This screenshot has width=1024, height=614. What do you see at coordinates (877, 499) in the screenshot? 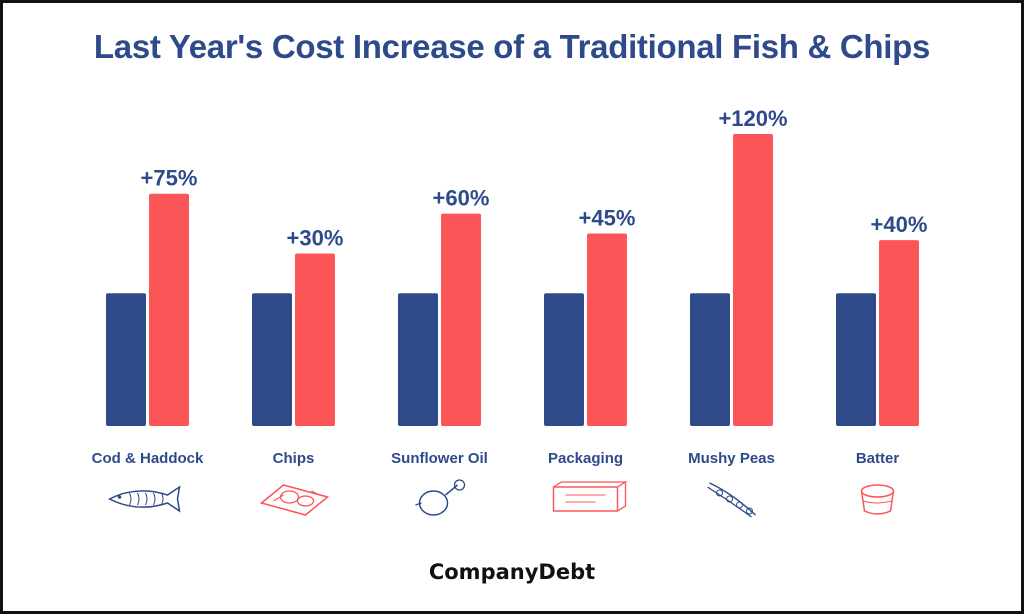
I see `batter-pot-icon` at bounding box center [877, 499].